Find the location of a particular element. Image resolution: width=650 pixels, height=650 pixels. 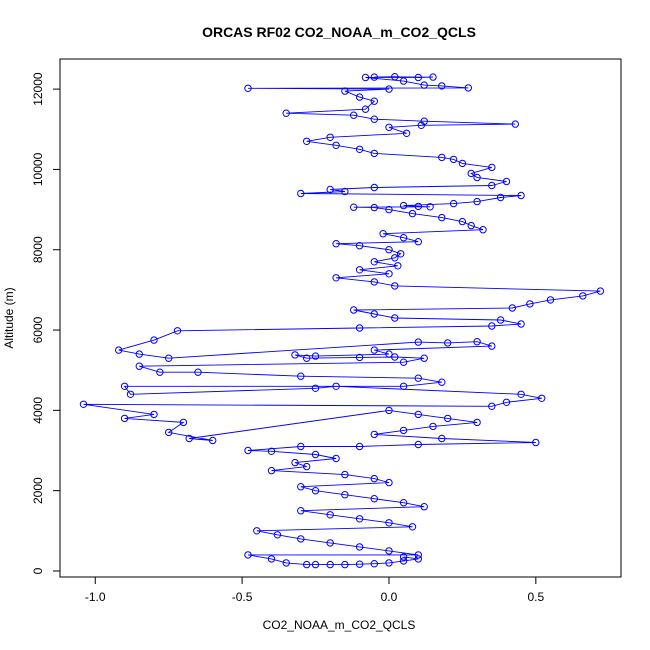

y-axis-label: Altitude (m) is located at coordinates (9, 317).